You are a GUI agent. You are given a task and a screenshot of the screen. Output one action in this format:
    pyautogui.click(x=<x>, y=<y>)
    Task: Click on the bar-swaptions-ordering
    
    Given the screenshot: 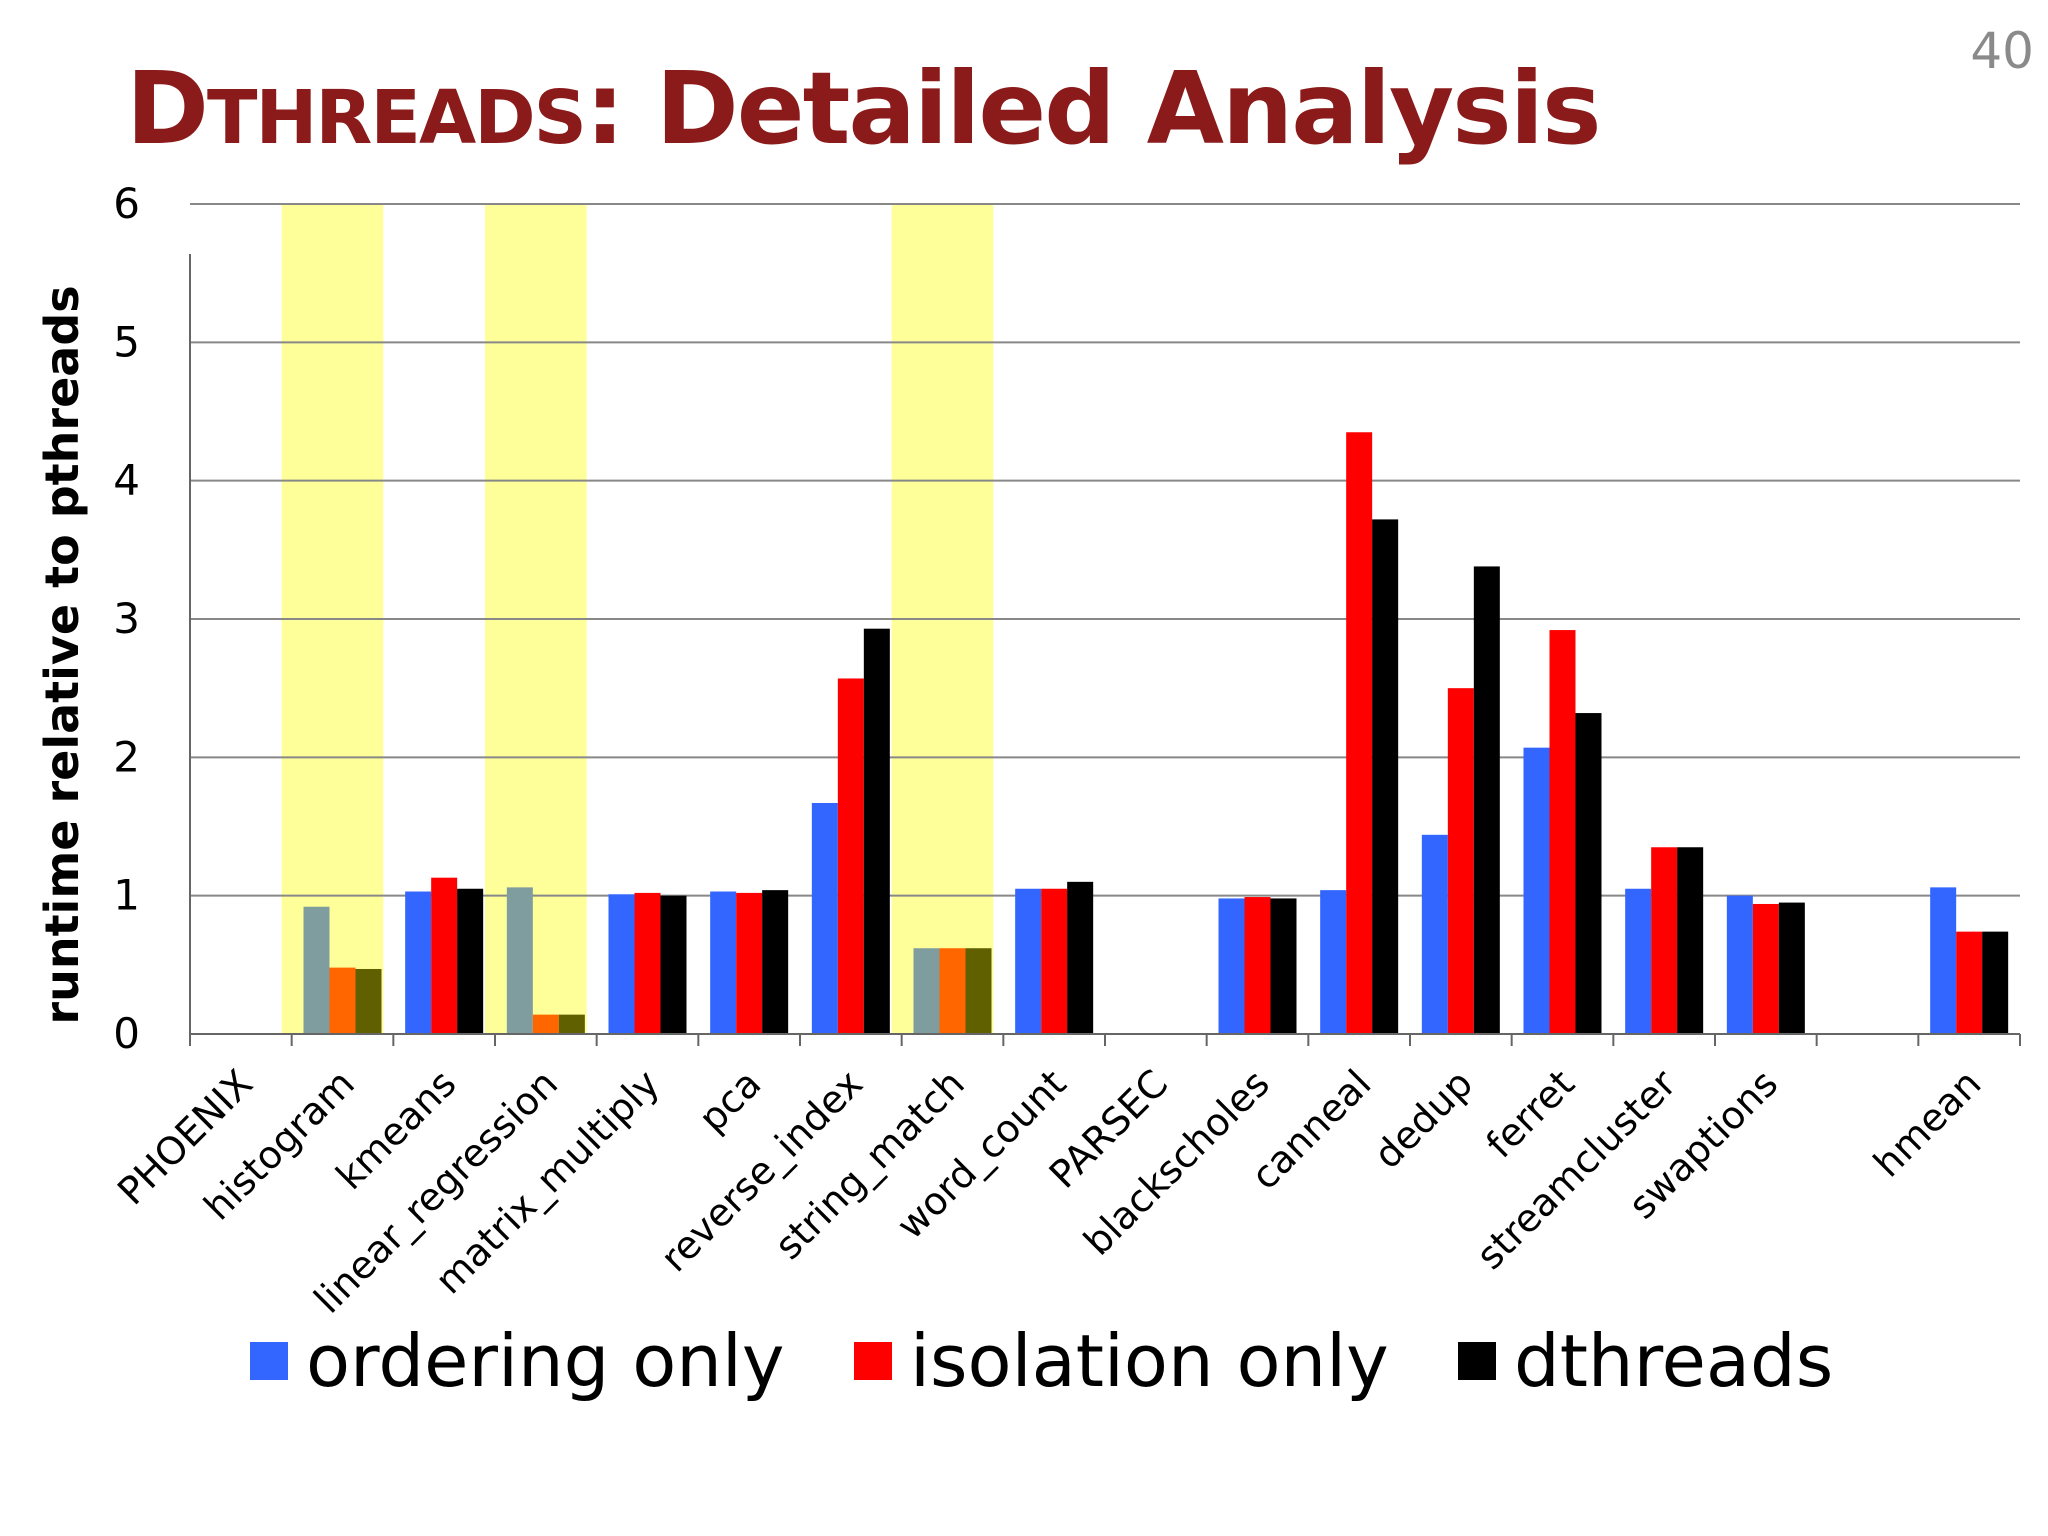 What is the action you would take?
    pyautogui.click(x=1739, y=964)
    